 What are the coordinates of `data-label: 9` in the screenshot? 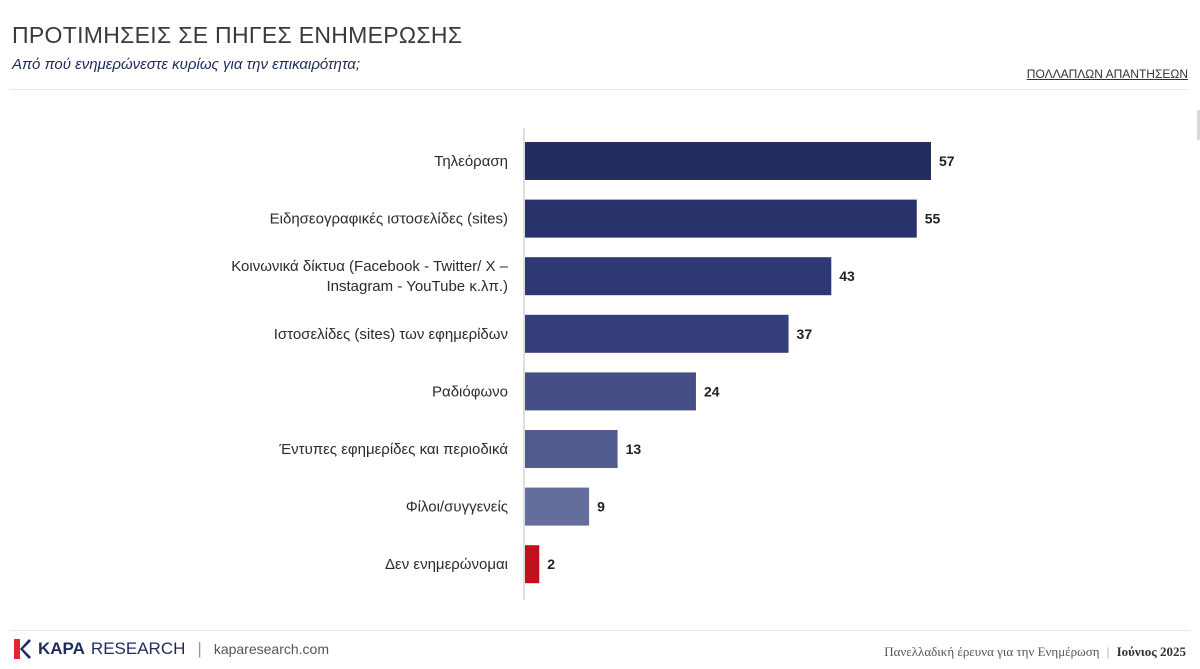 It's located at (601, 507).